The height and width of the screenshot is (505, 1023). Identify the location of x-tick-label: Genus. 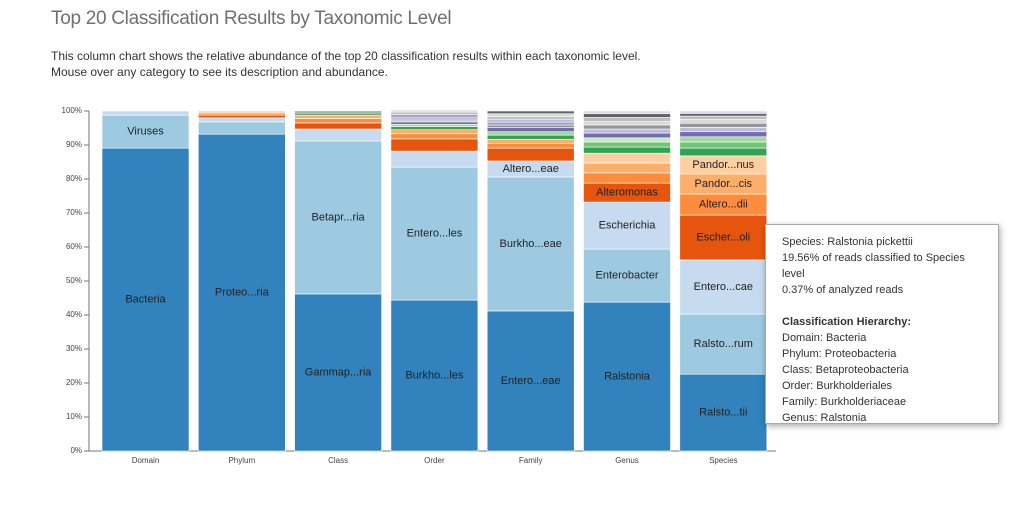
(627, 460).